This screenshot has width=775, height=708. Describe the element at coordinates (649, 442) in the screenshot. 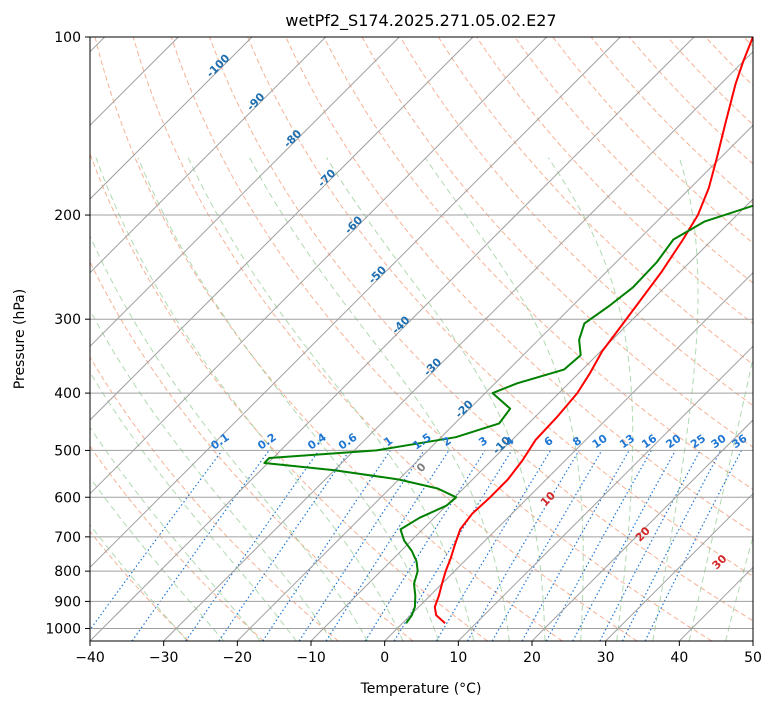

I see `mixing-ratio-label: 16` at that location.